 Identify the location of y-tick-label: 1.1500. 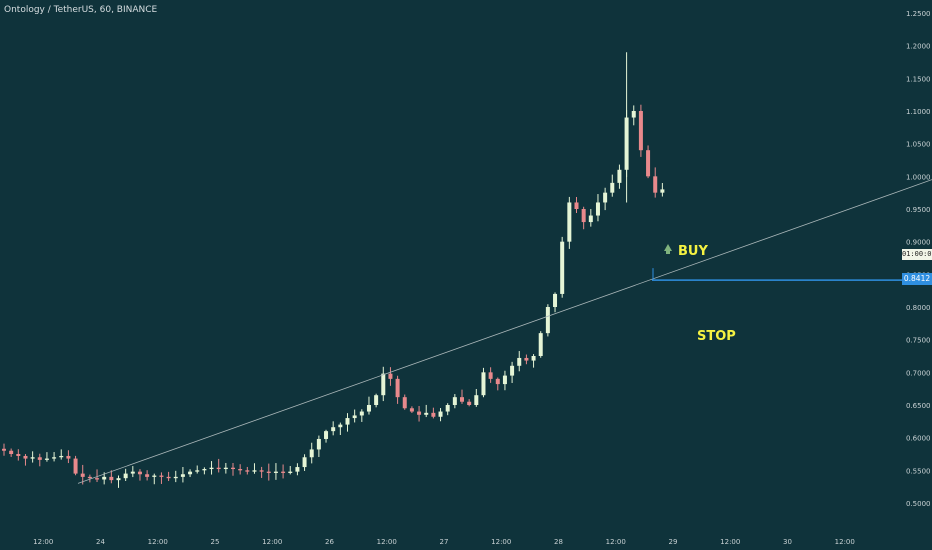
(918, 79).